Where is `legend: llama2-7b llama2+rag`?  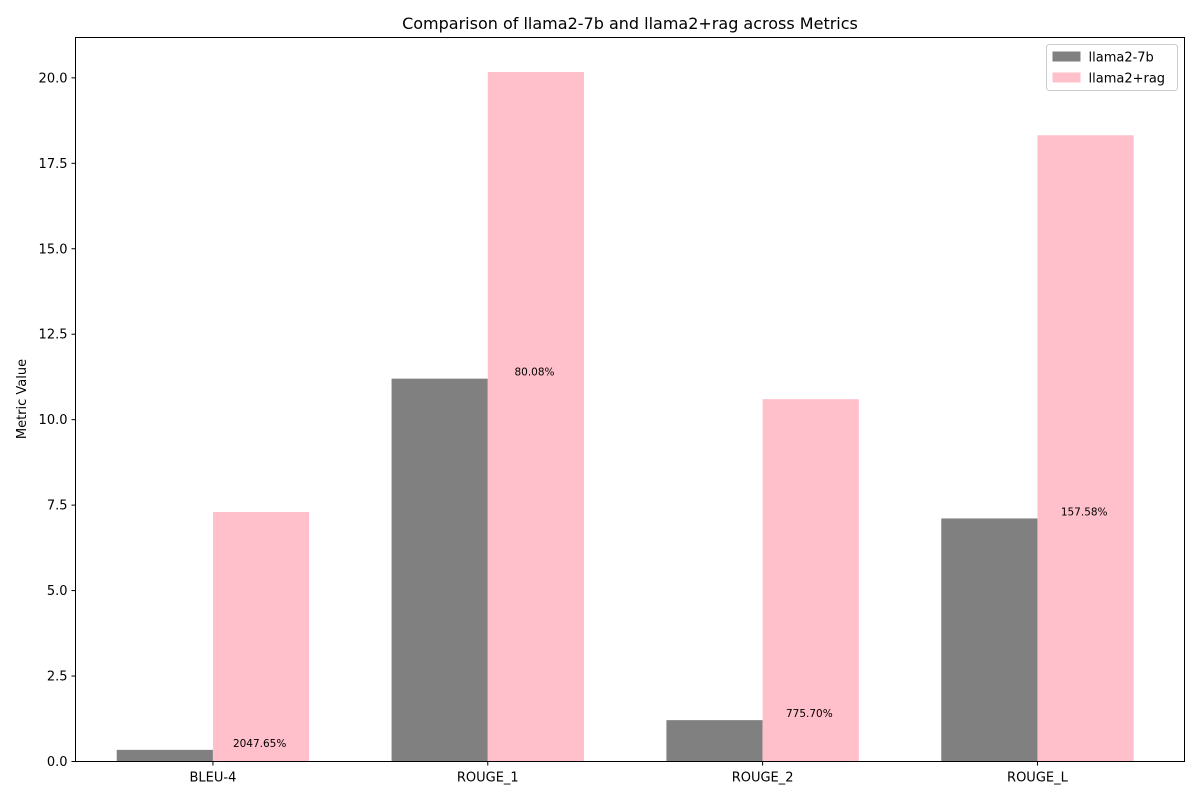
legend: llama2-7b llama2+rag is located at coordinates (1112, 67).